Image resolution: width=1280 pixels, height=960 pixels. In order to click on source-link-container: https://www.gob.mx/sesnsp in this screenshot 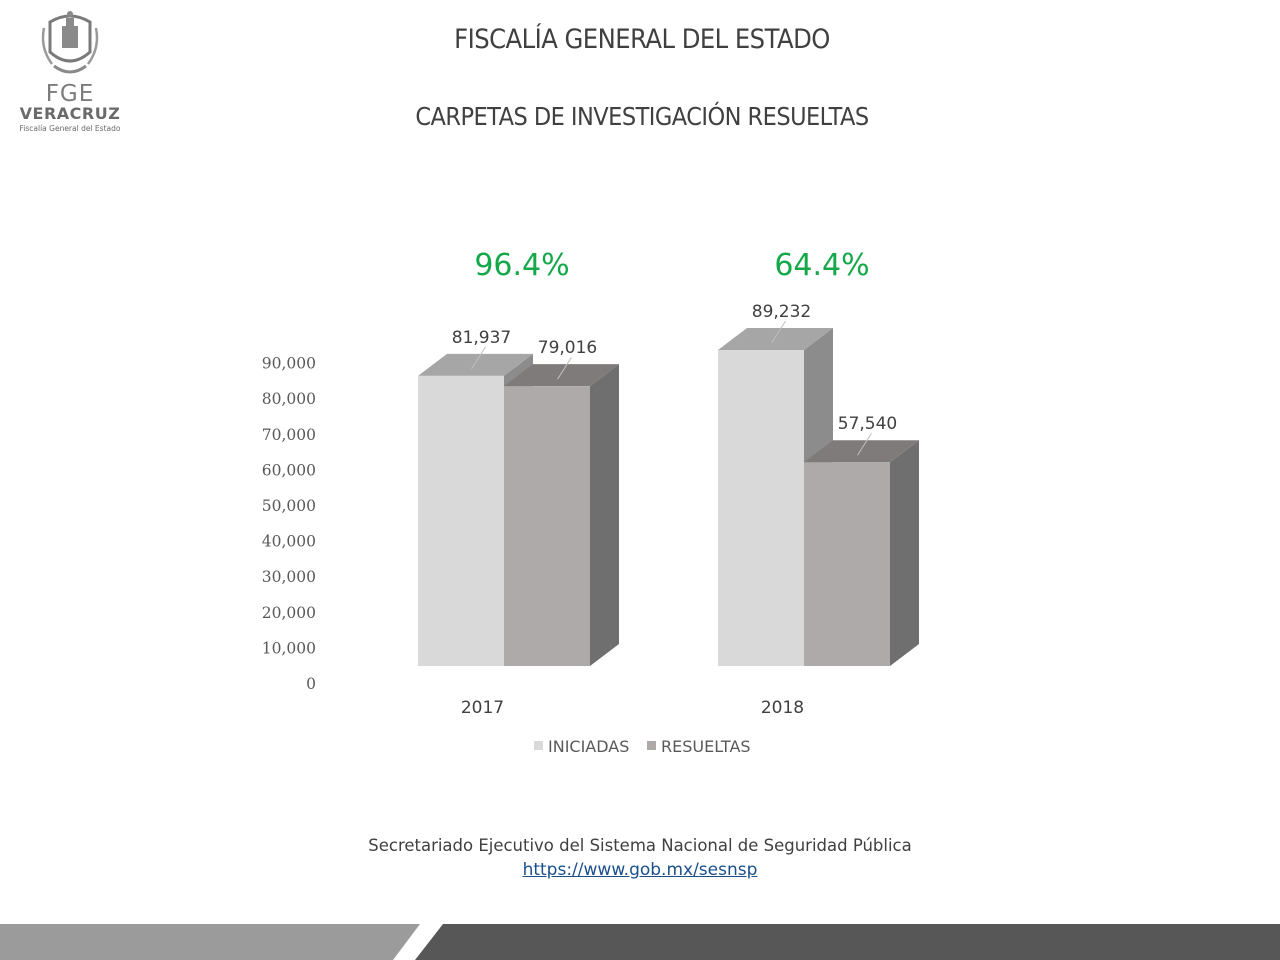, I will do `click(640, 870)`.